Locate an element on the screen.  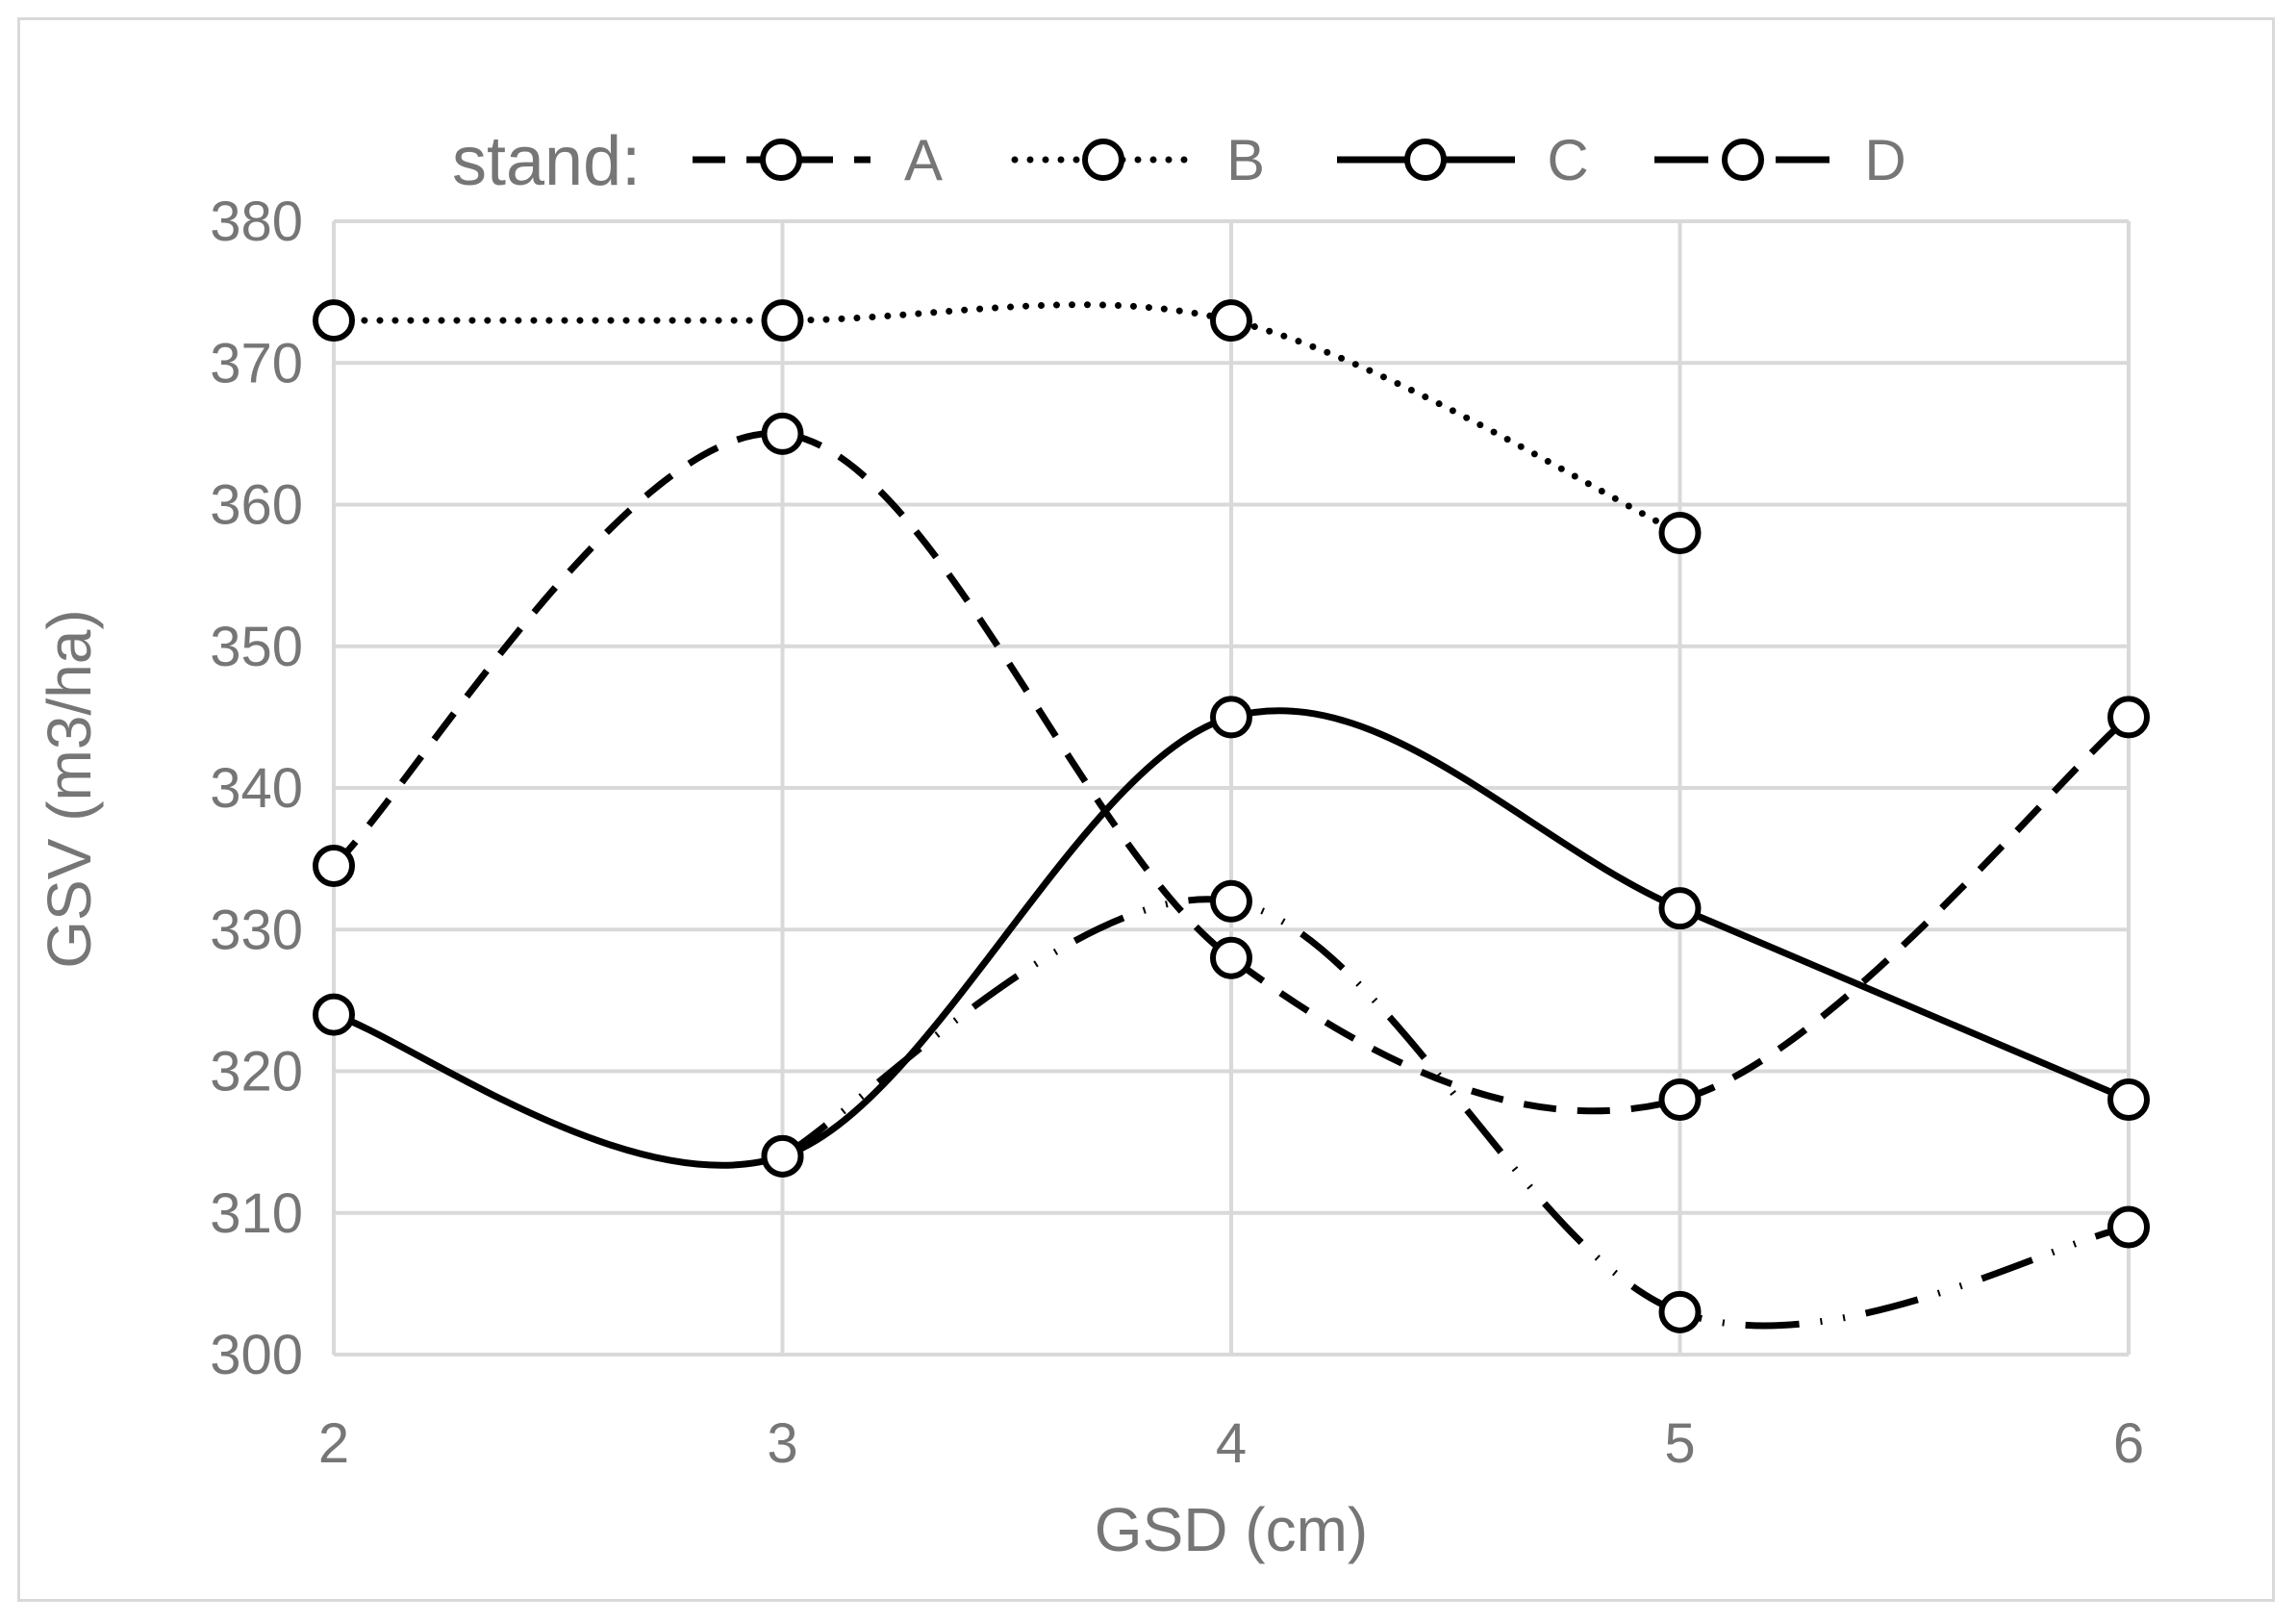
y-tick-label: 310 is located at coordinates (256, 1213).